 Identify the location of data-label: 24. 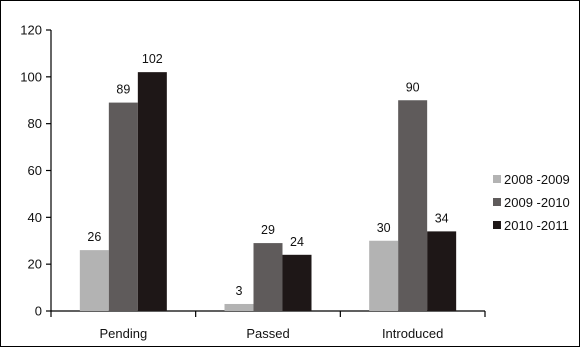
(297, 242).